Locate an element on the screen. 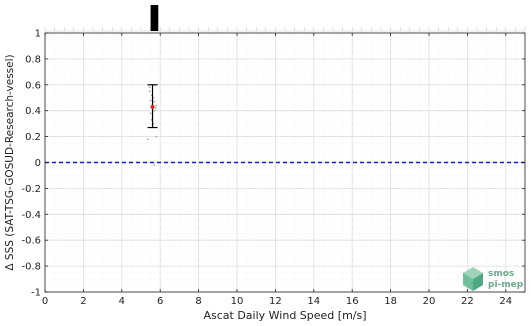 Image resolution: width=531 pixels, height=326 pixels. x-tick-label: 24 is located at coordinates (505, 301).